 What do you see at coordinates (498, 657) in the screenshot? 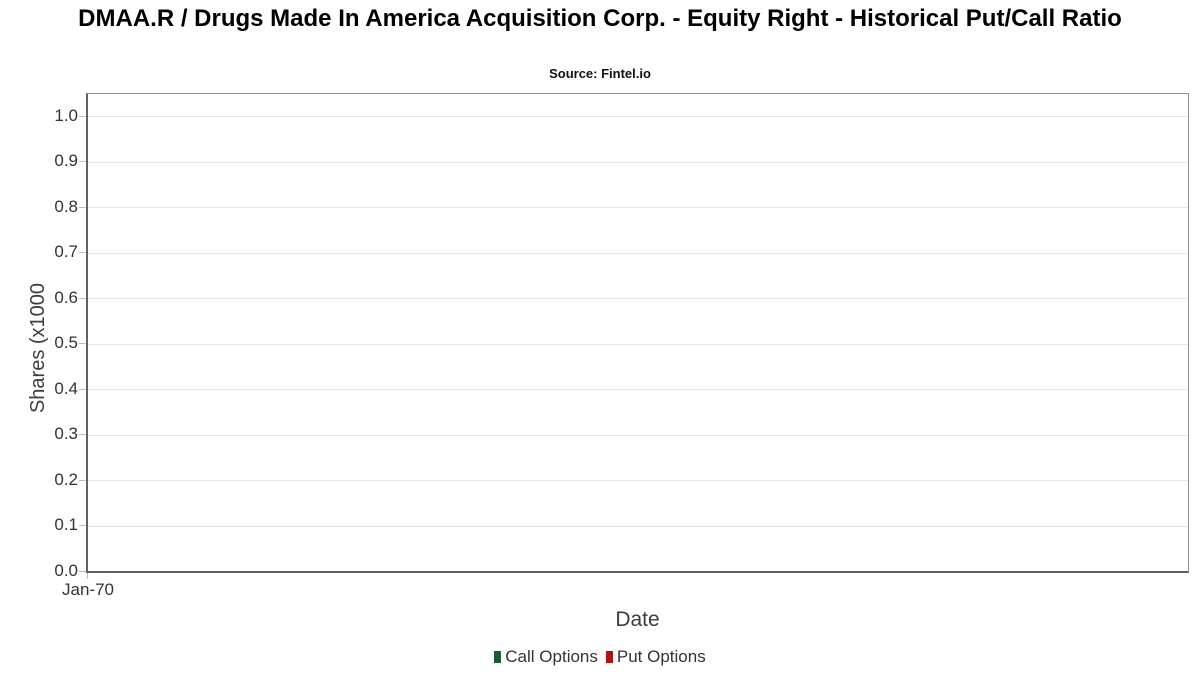
I see `call-options-swatch-icon` at bounding box center [498, 657].